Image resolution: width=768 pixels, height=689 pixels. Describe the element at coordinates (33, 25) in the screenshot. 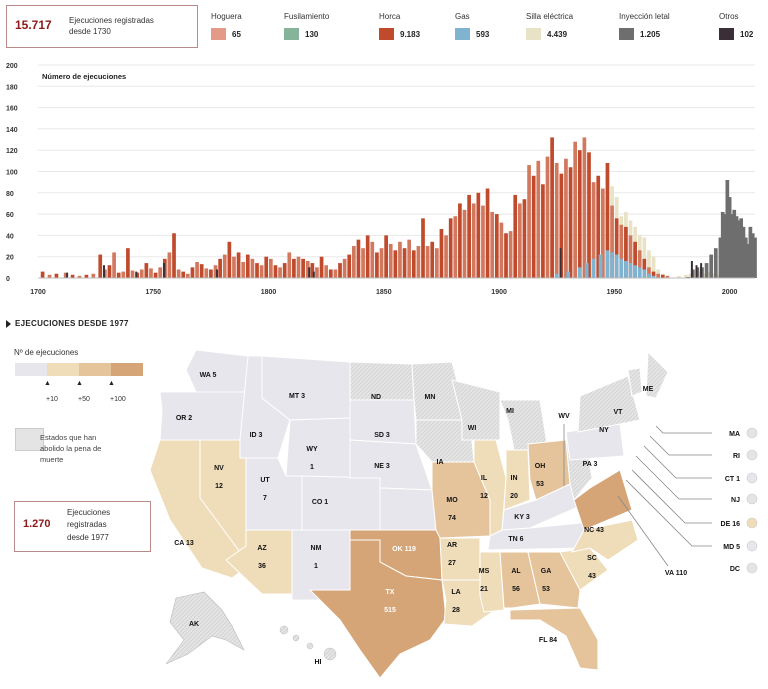

I see `total-executions-value: 15.717` at that location.